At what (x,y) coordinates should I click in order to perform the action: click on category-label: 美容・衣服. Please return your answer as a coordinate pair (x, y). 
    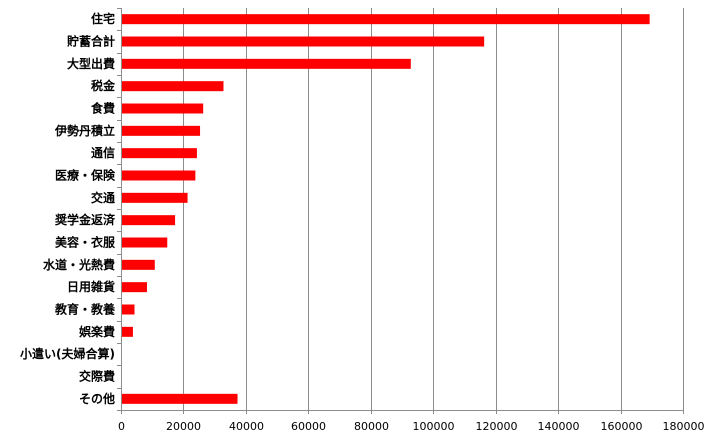
    Looking at the image, I should click on (85, 242).